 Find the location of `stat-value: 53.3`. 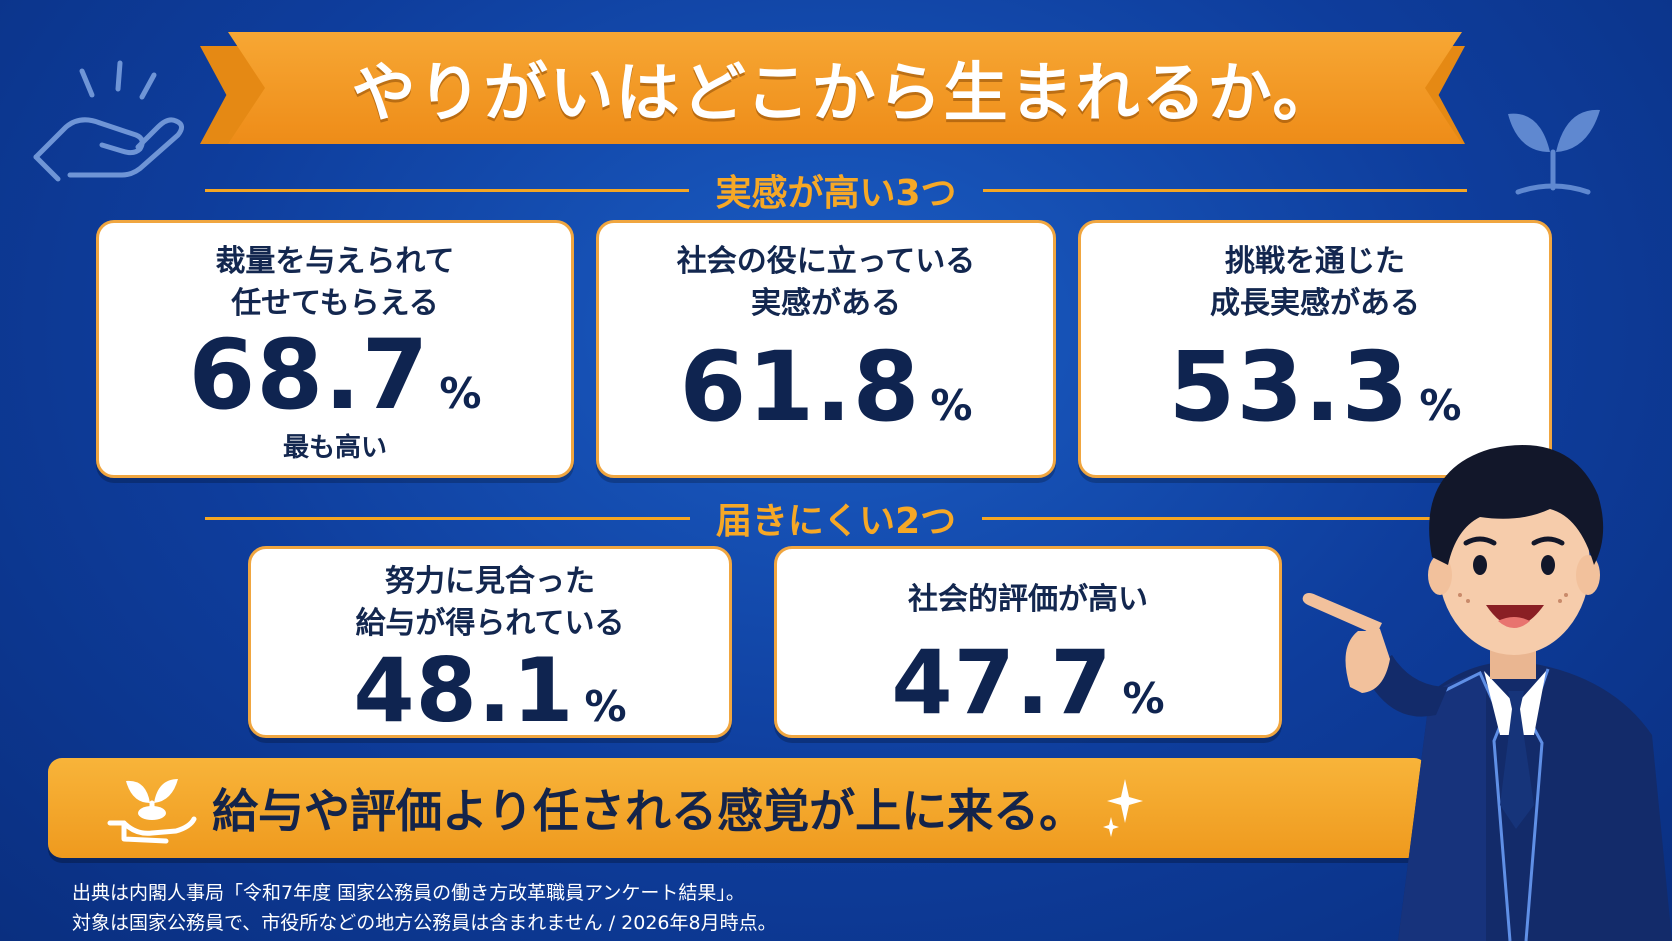

stat-value: 53.3 is located at coordinates (1289, 387).